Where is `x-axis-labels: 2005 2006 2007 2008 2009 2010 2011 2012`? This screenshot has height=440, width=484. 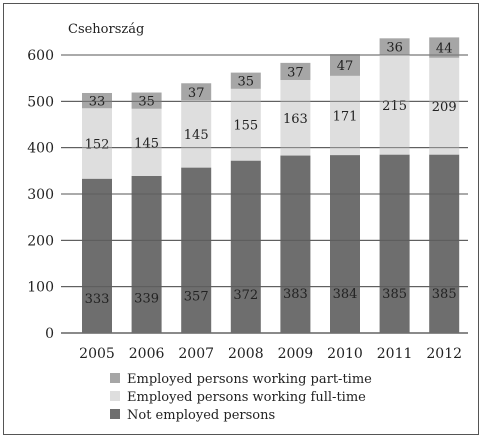
x-axis-labels: 2005 2006 2007 2008 2009 2010 2011 2012 is located at coordinates (270, 354).